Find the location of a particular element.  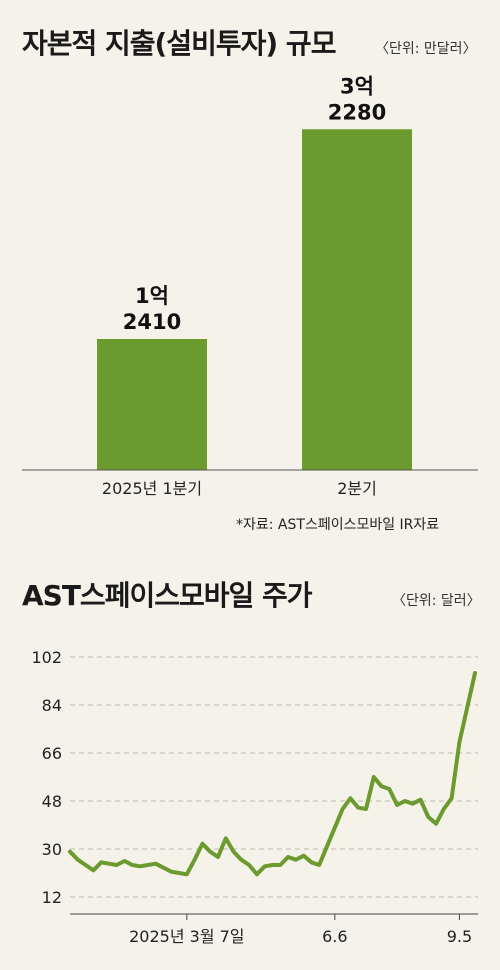

stock-y-tick-label: 12 is located at coordinates (52, 897).